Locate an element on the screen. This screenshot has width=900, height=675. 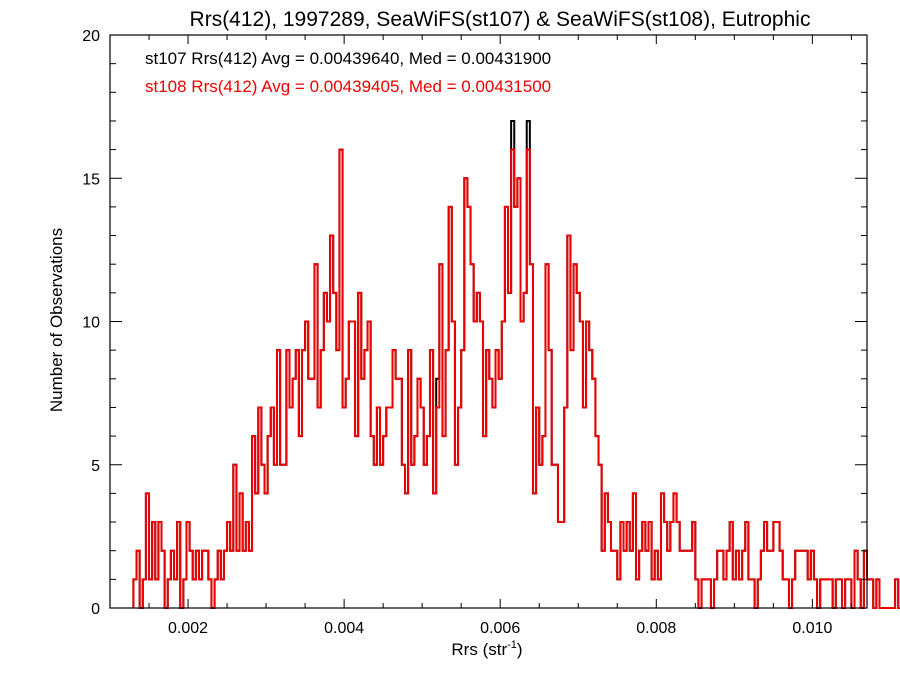
x-axis-label-superscript: -1 is located at coordinates (512, 645).